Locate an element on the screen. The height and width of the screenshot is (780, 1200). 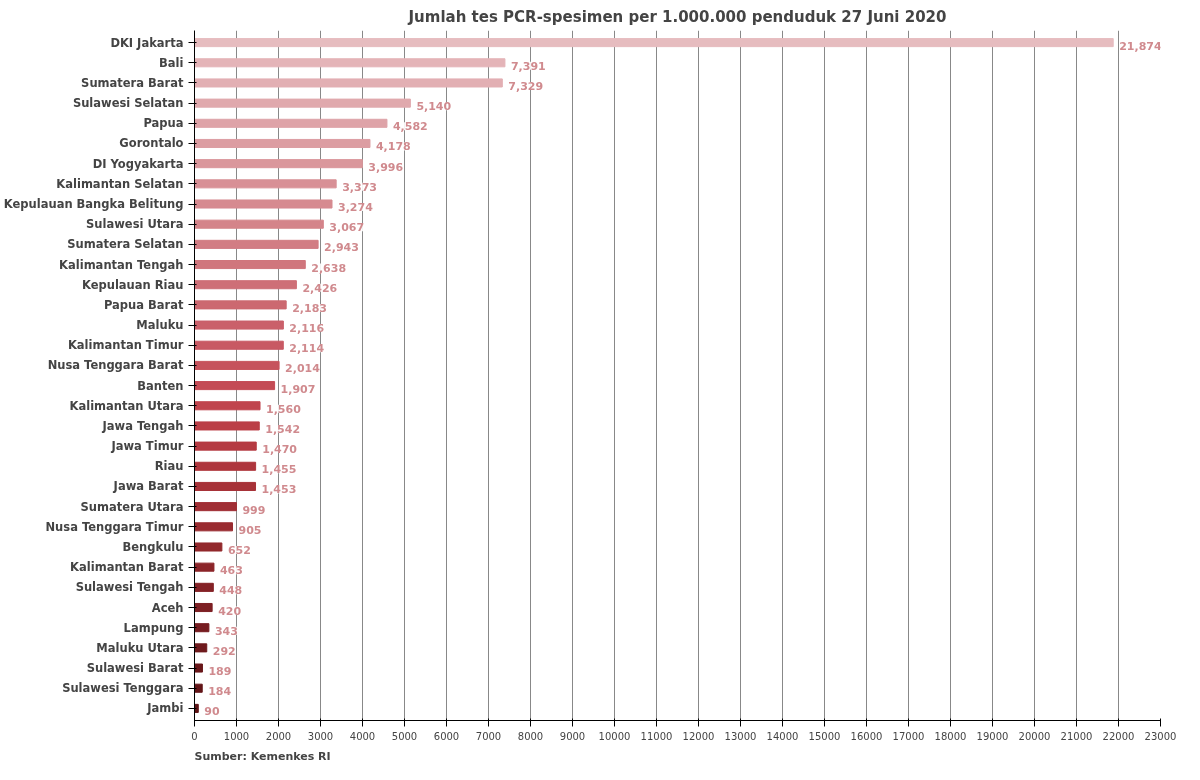
x-tick-label: 16000 is located at coordinates (866, 736).